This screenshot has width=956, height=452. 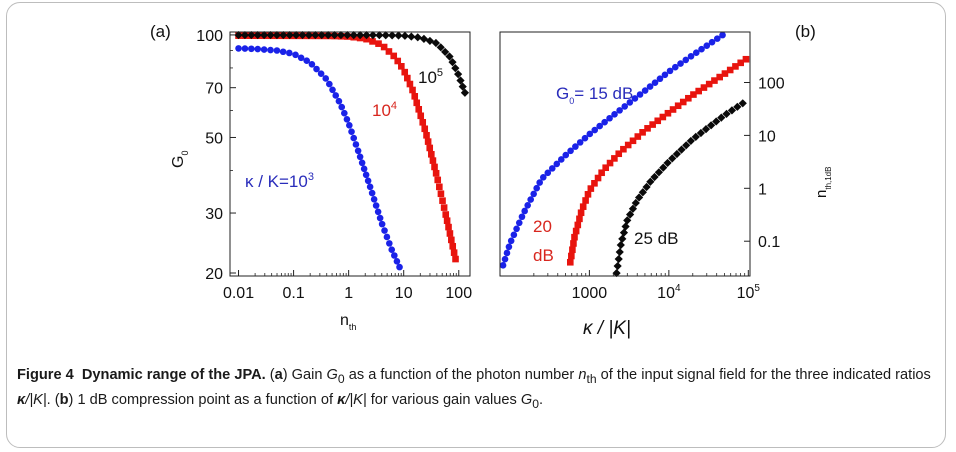 I want to click on y-tick-label: 30, so click(x=214, y=214).